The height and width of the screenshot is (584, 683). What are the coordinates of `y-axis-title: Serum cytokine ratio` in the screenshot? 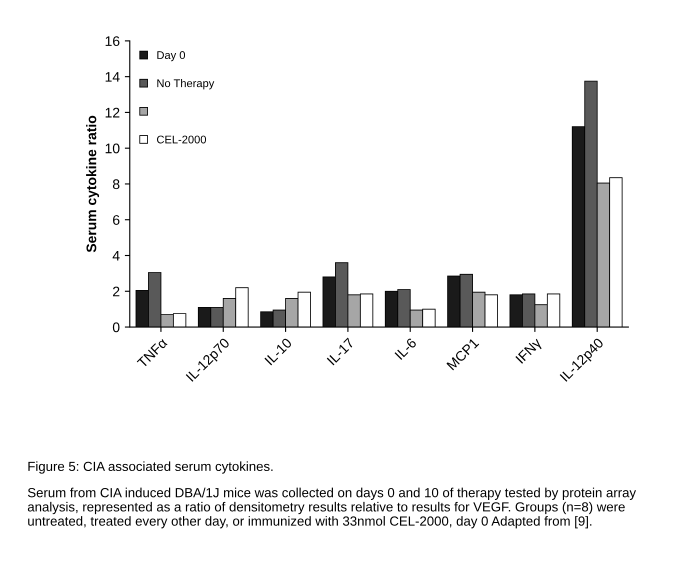 It's located at (93, 184).